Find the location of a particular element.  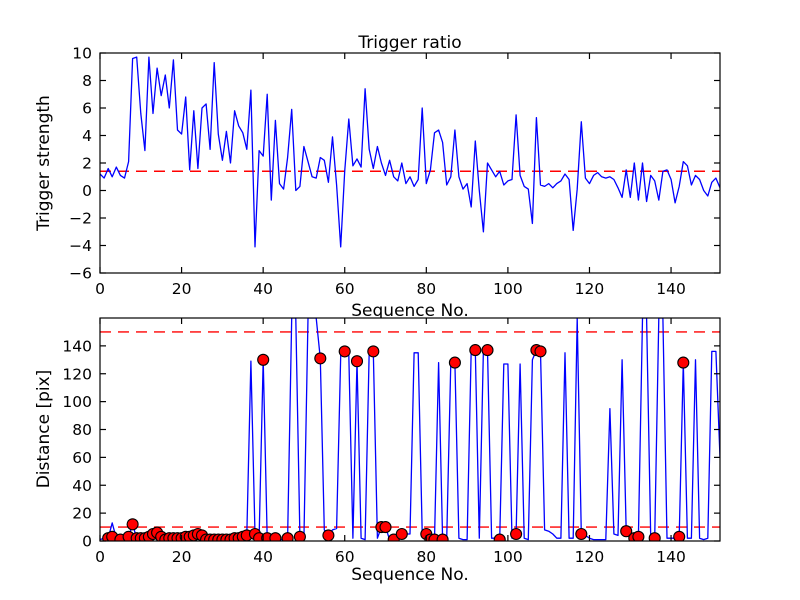

y-tick-label: 8 is located at coordinates (87, 81).